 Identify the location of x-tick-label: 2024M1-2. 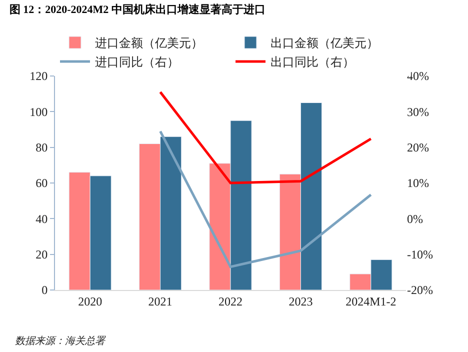
(371, 301).